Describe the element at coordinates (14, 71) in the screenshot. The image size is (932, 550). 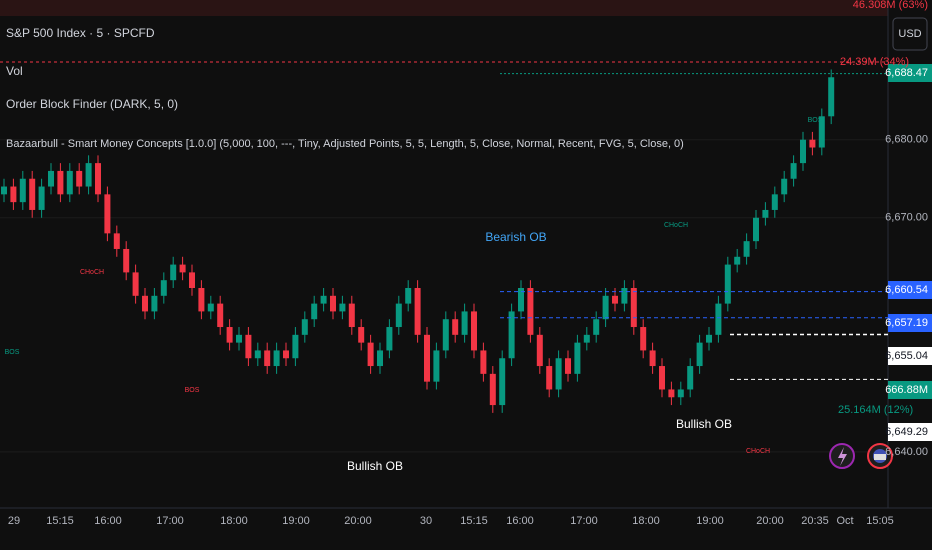
I see `indicator: Vol` at that location.